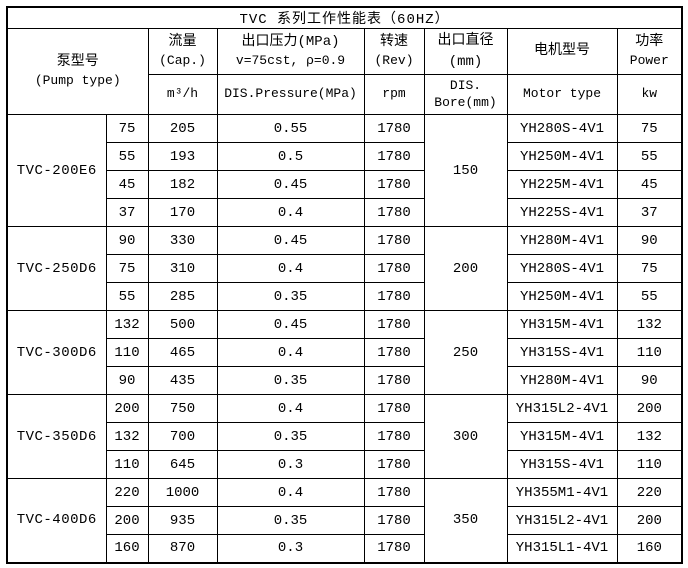  I want to click on table-row: 55 193 0.5 1780 YH250M-4V1 55, so click(345, 156).